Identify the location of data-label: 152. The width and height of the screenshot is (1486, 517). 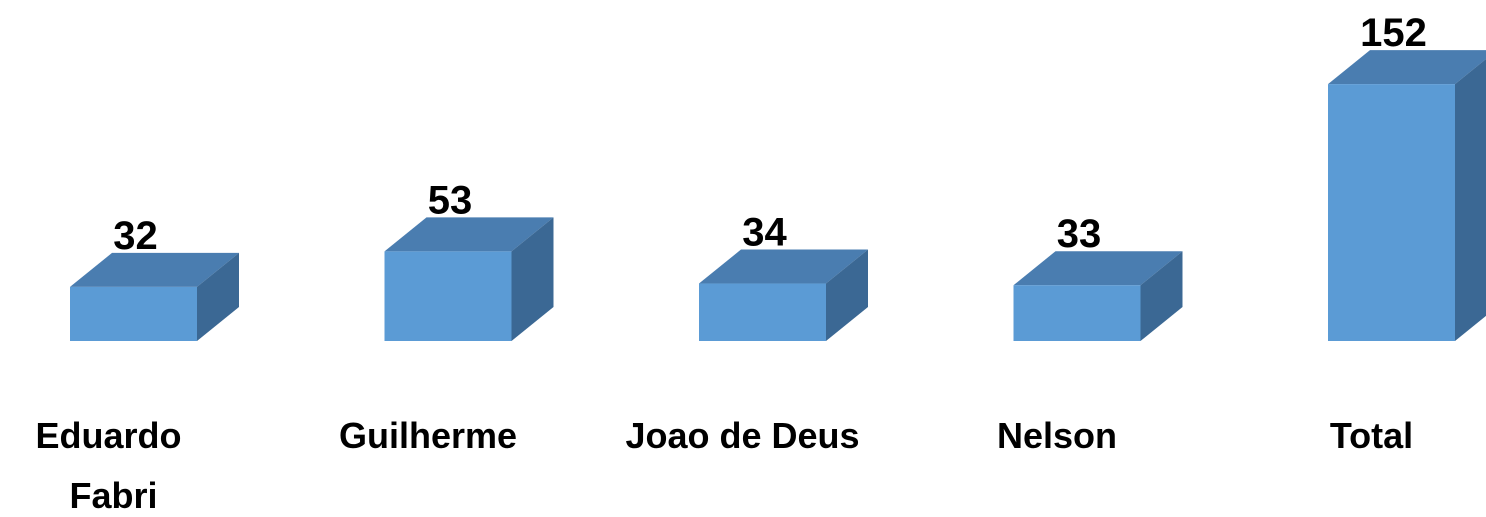
(1393, 33).